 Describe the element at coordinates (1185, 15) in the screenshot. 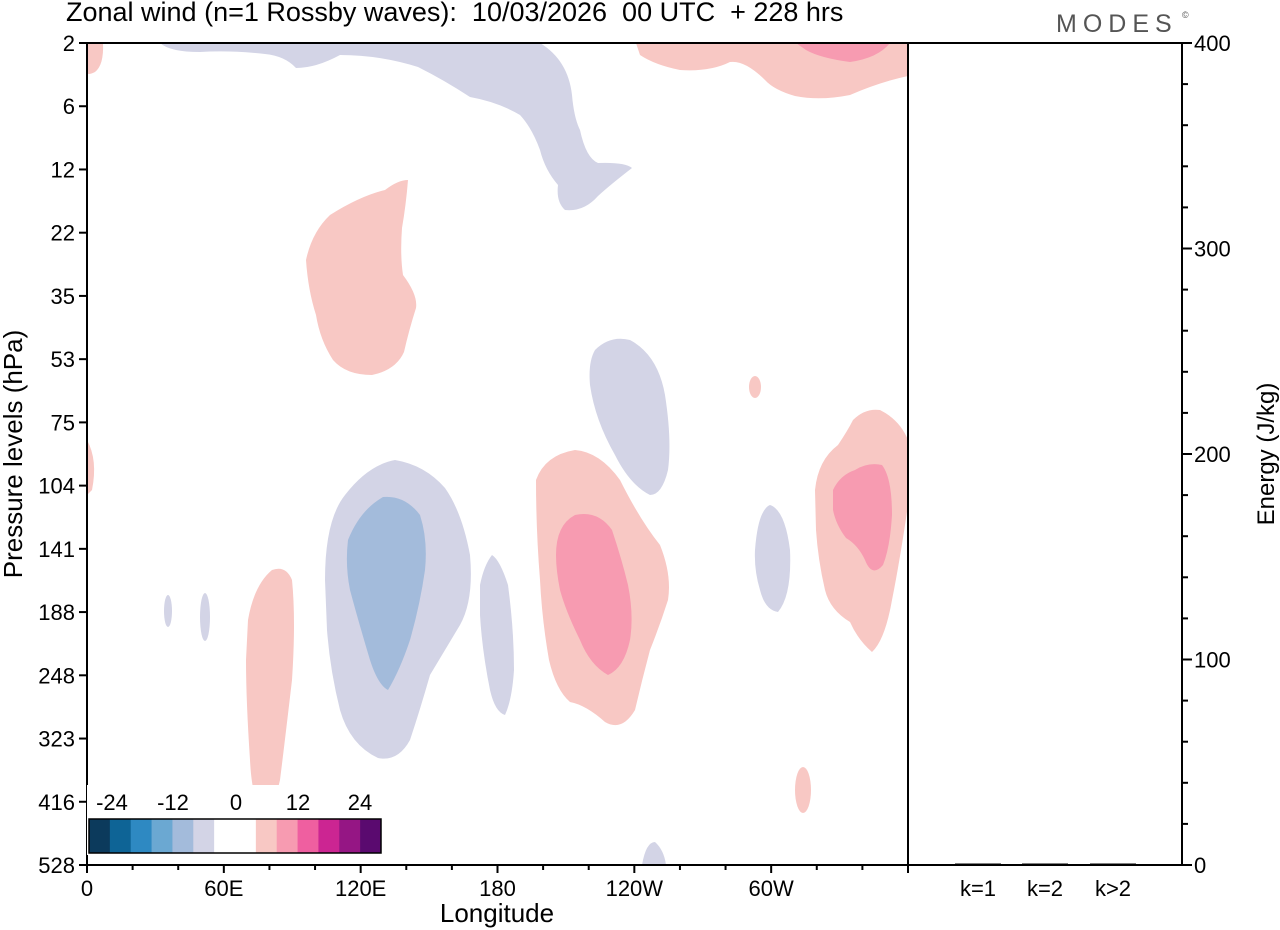

I see `brand-registered-mark: ©` at that location.